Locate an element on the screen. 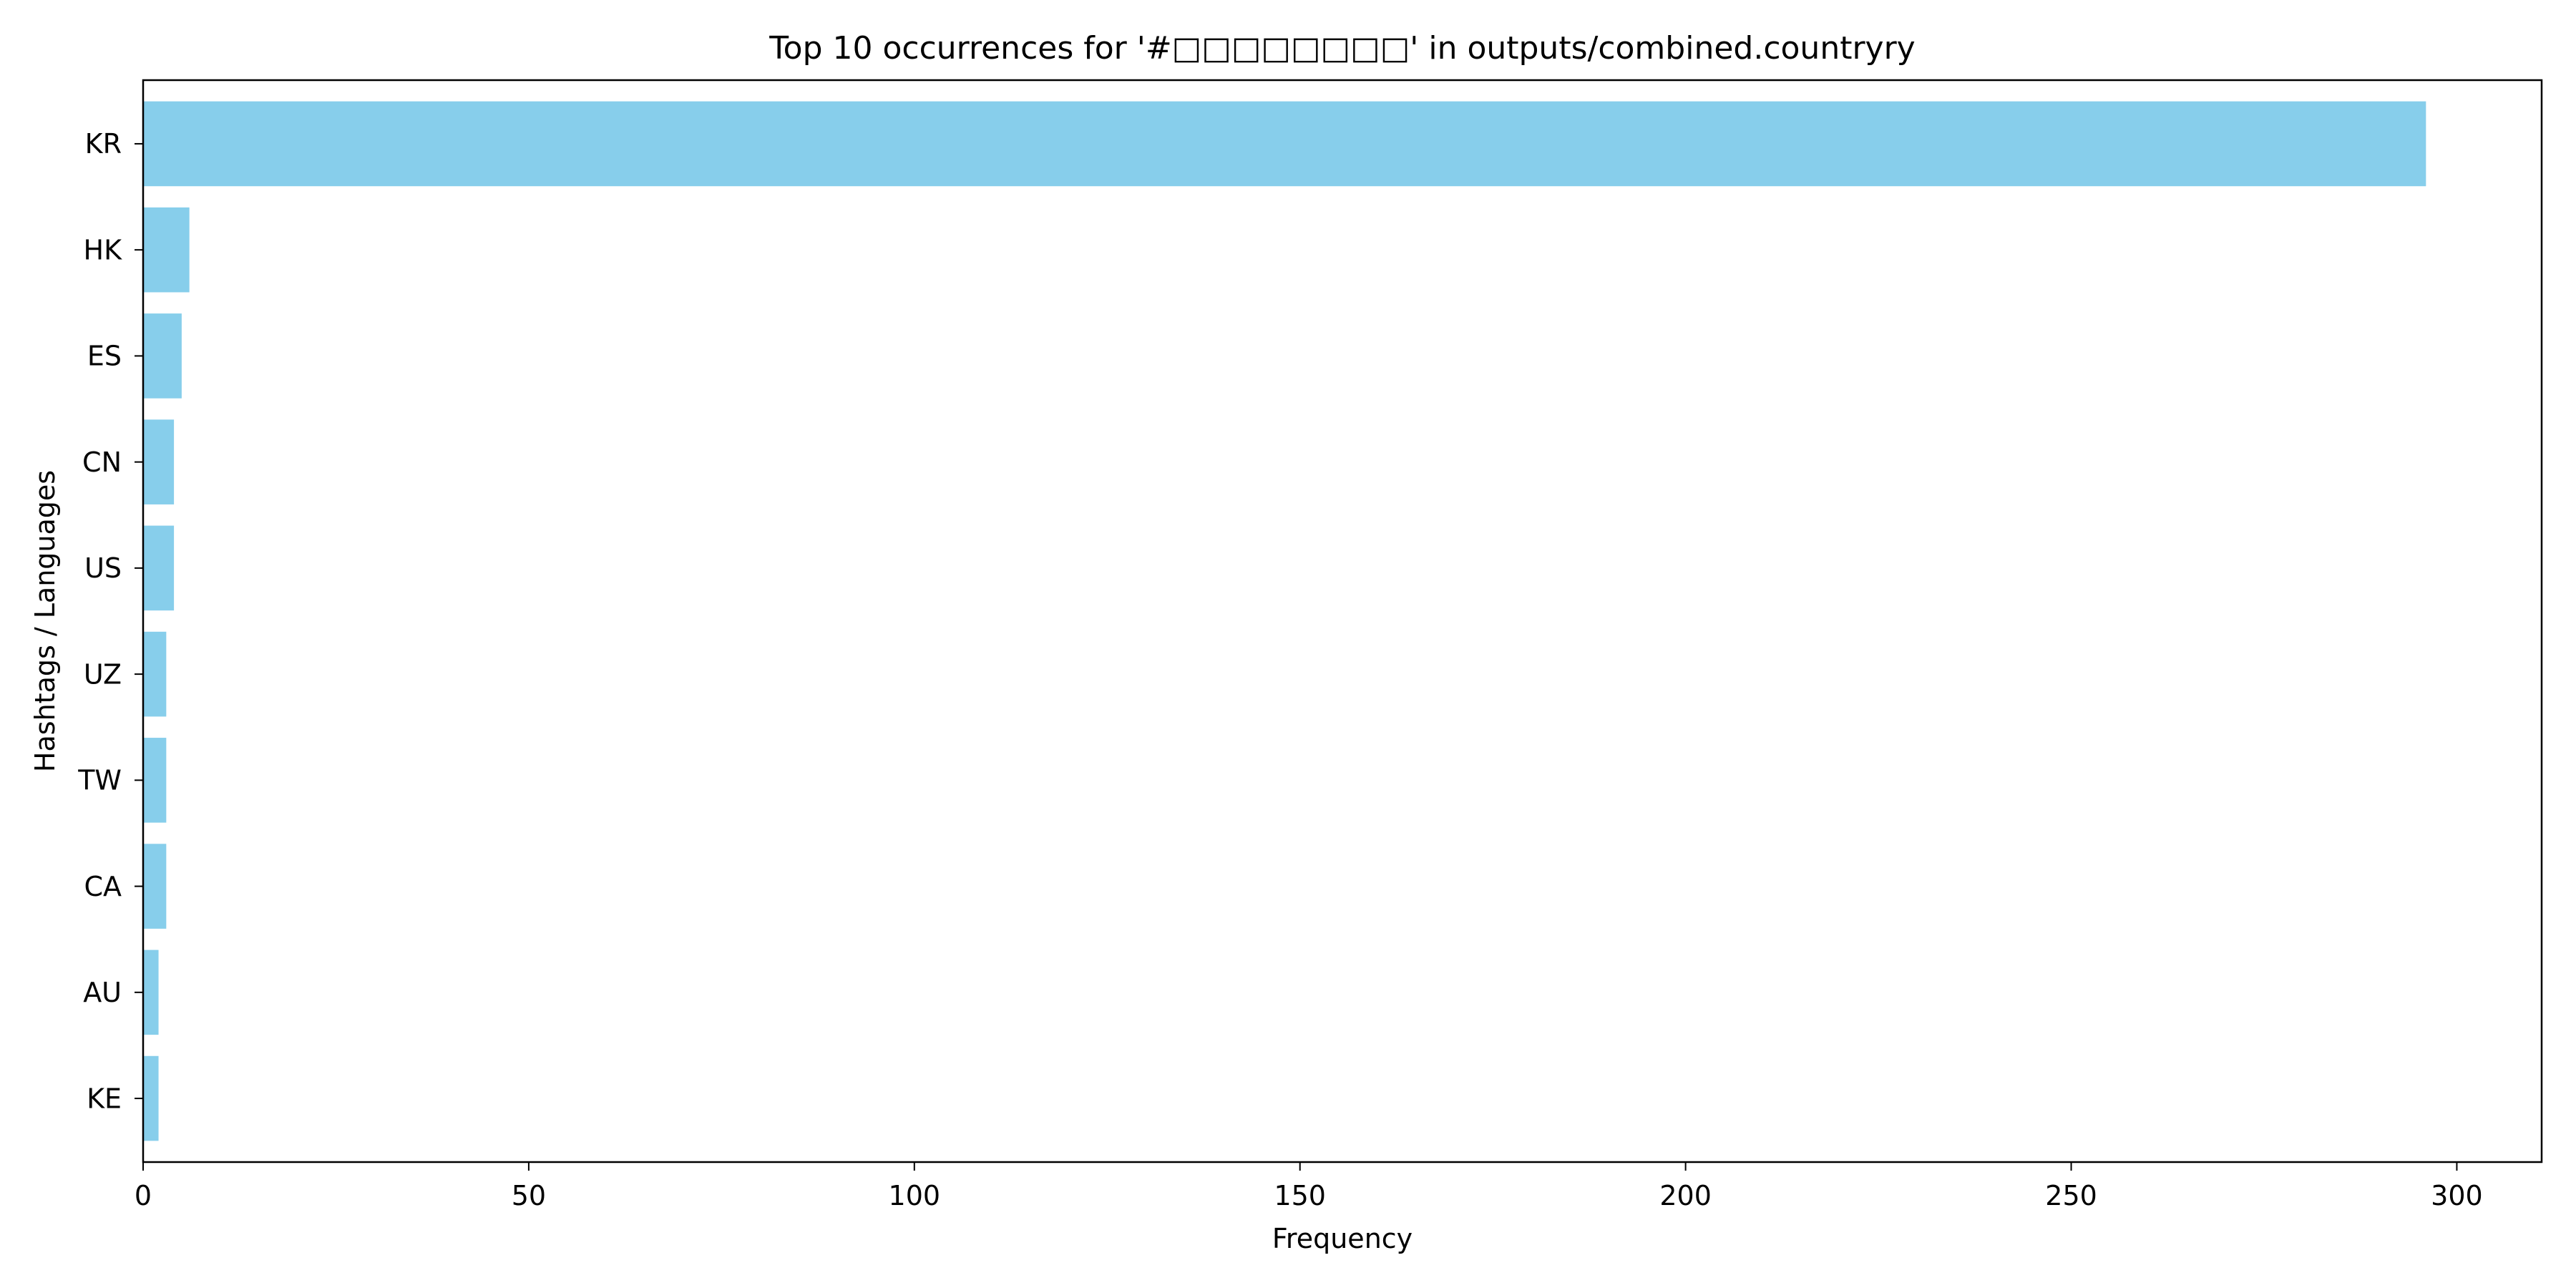 The height and width of the screenshot is (1288, 2576). y-tick-label: CN is located at coordinates (102, 462).